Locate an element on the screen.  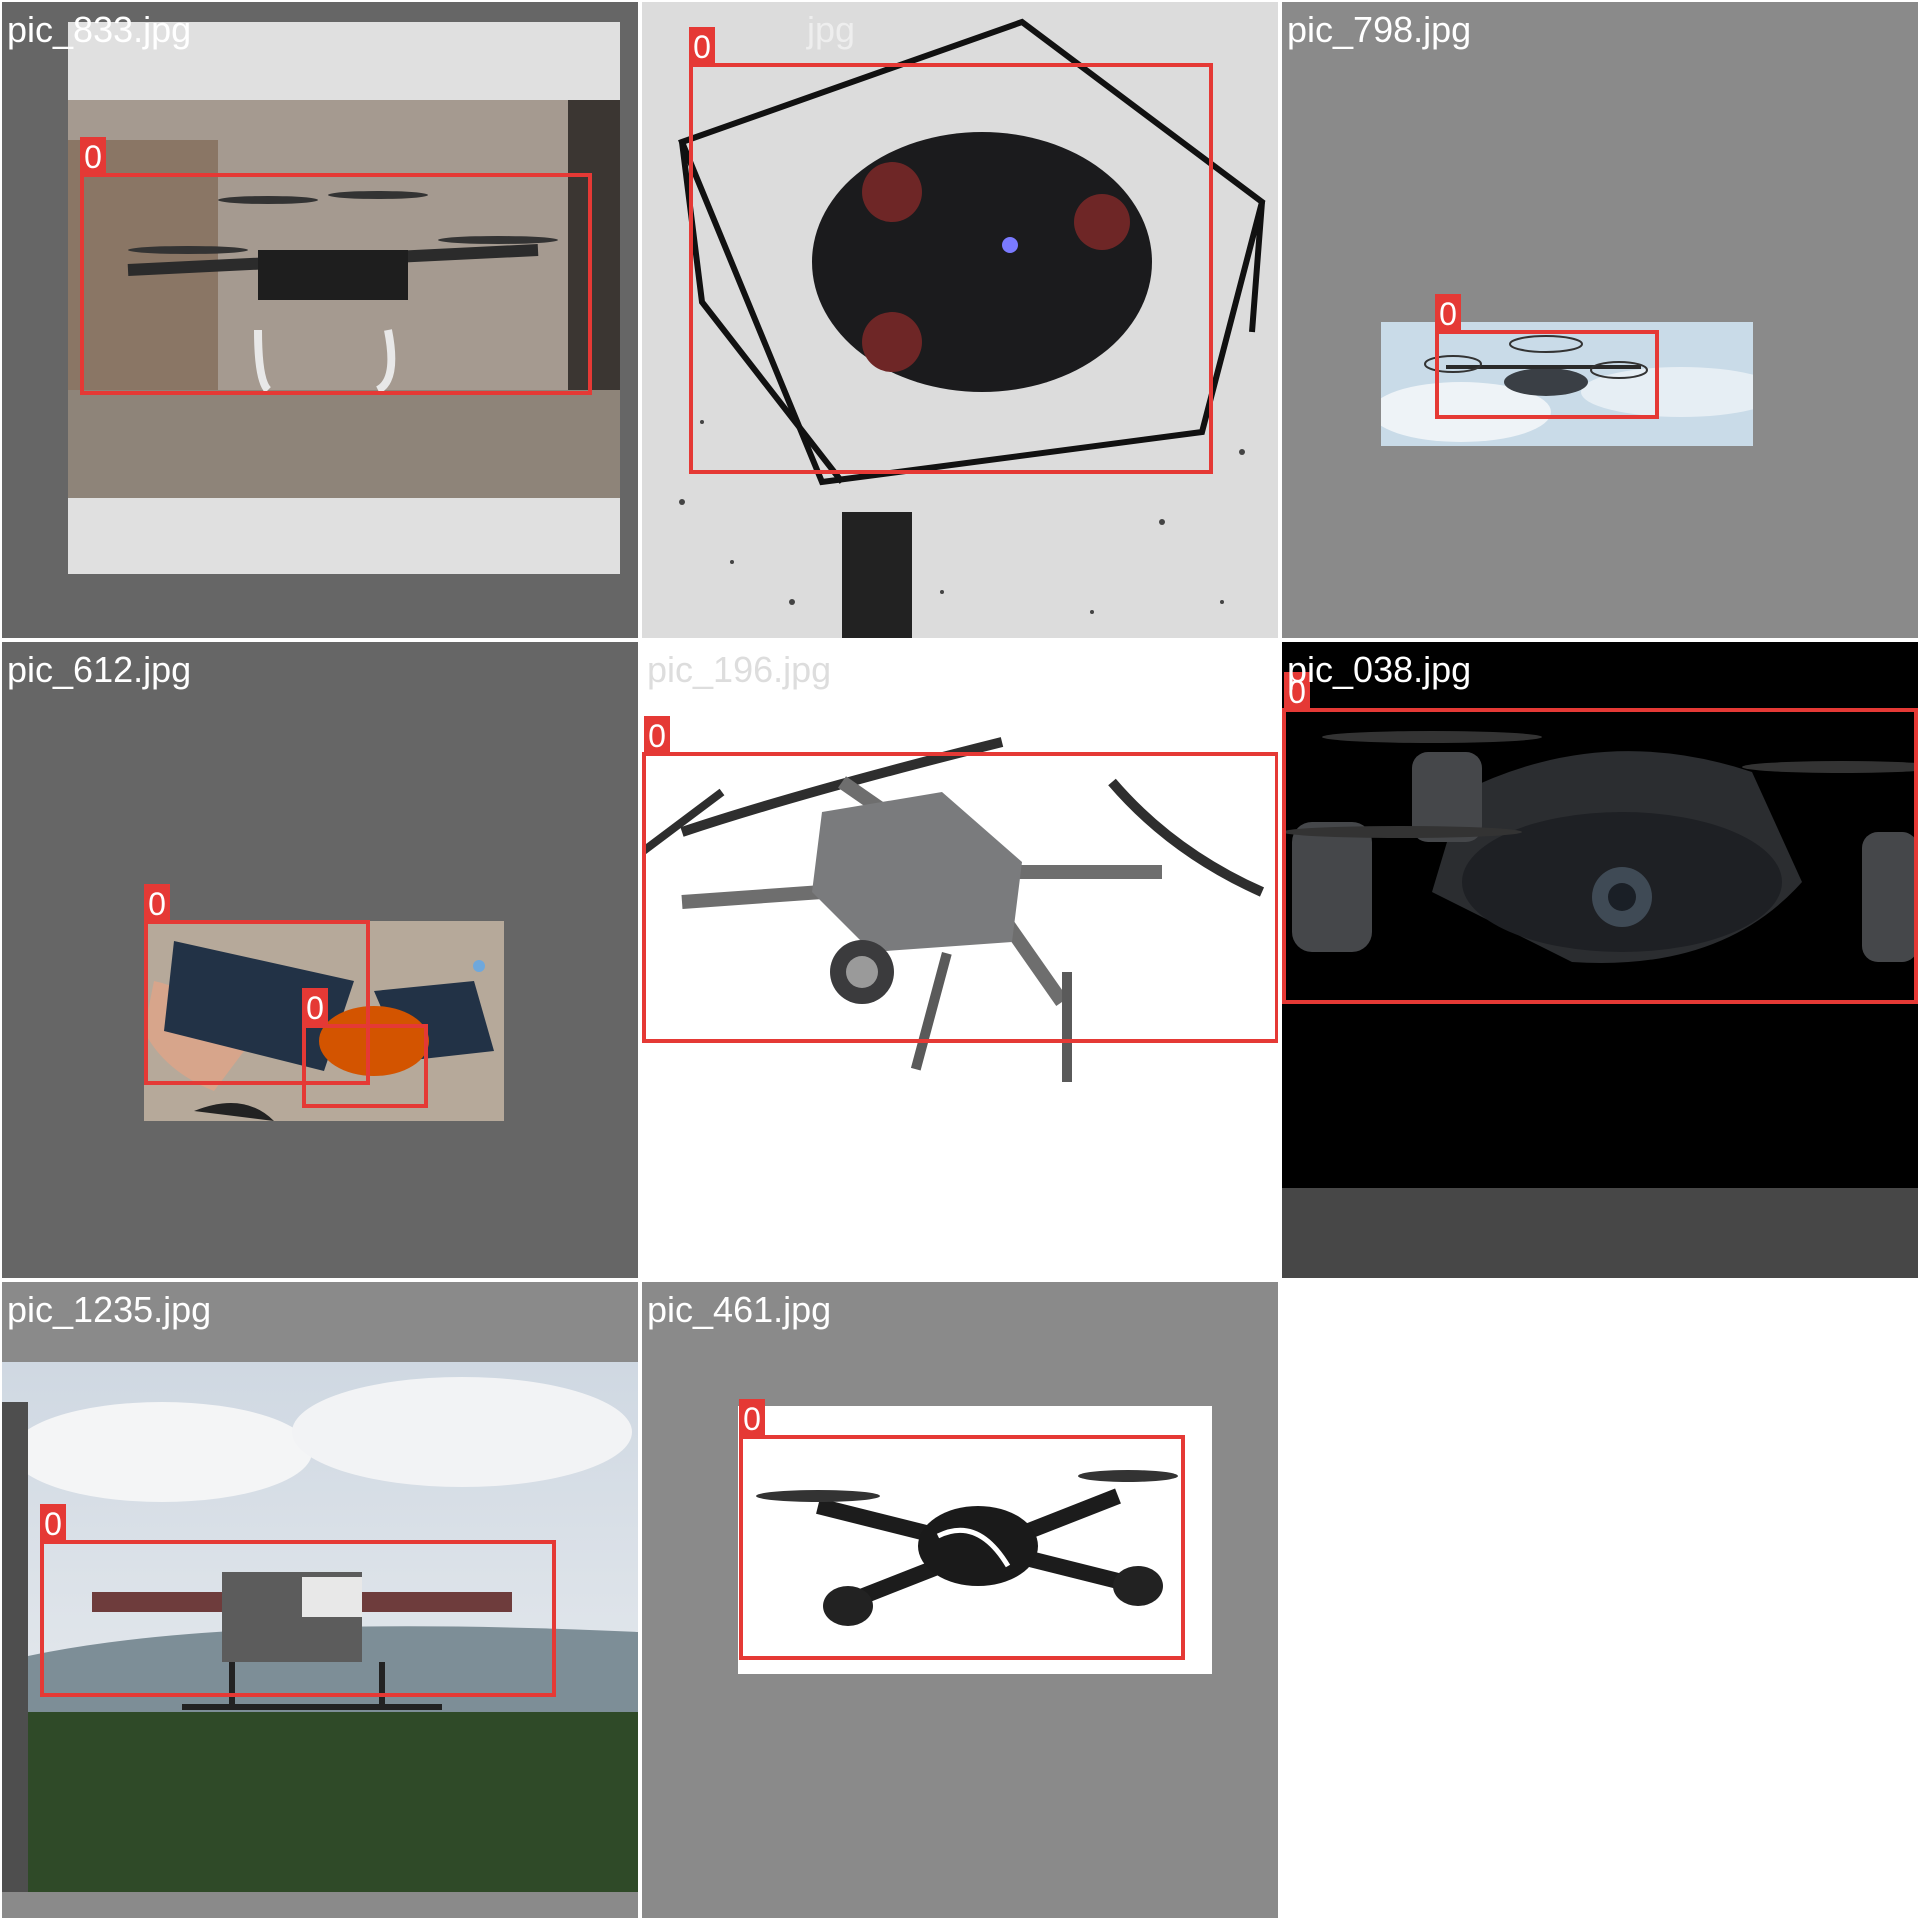
image-tile: 0 pic_798.jpg is located at coordinates (1600, 320).